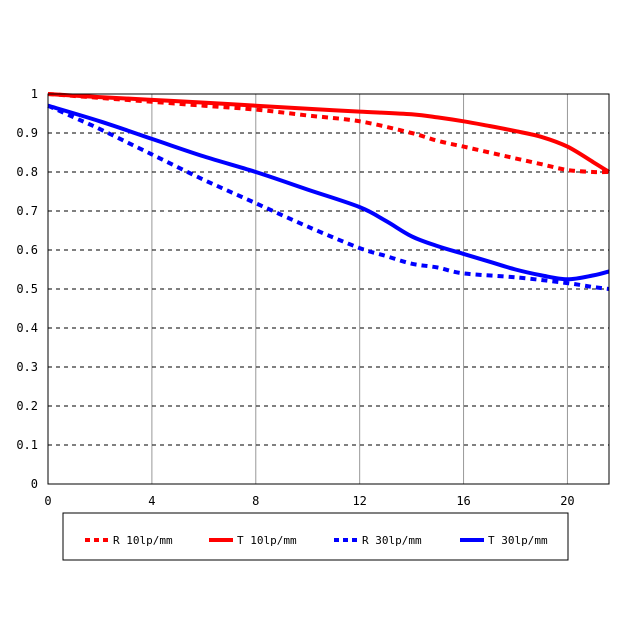 The width and height of the screenshot is (631, 630). What do you see at coordinates (567, 501) in the screenshot?
I see `x-tick-label: 20` at bounding box center [567, 501].